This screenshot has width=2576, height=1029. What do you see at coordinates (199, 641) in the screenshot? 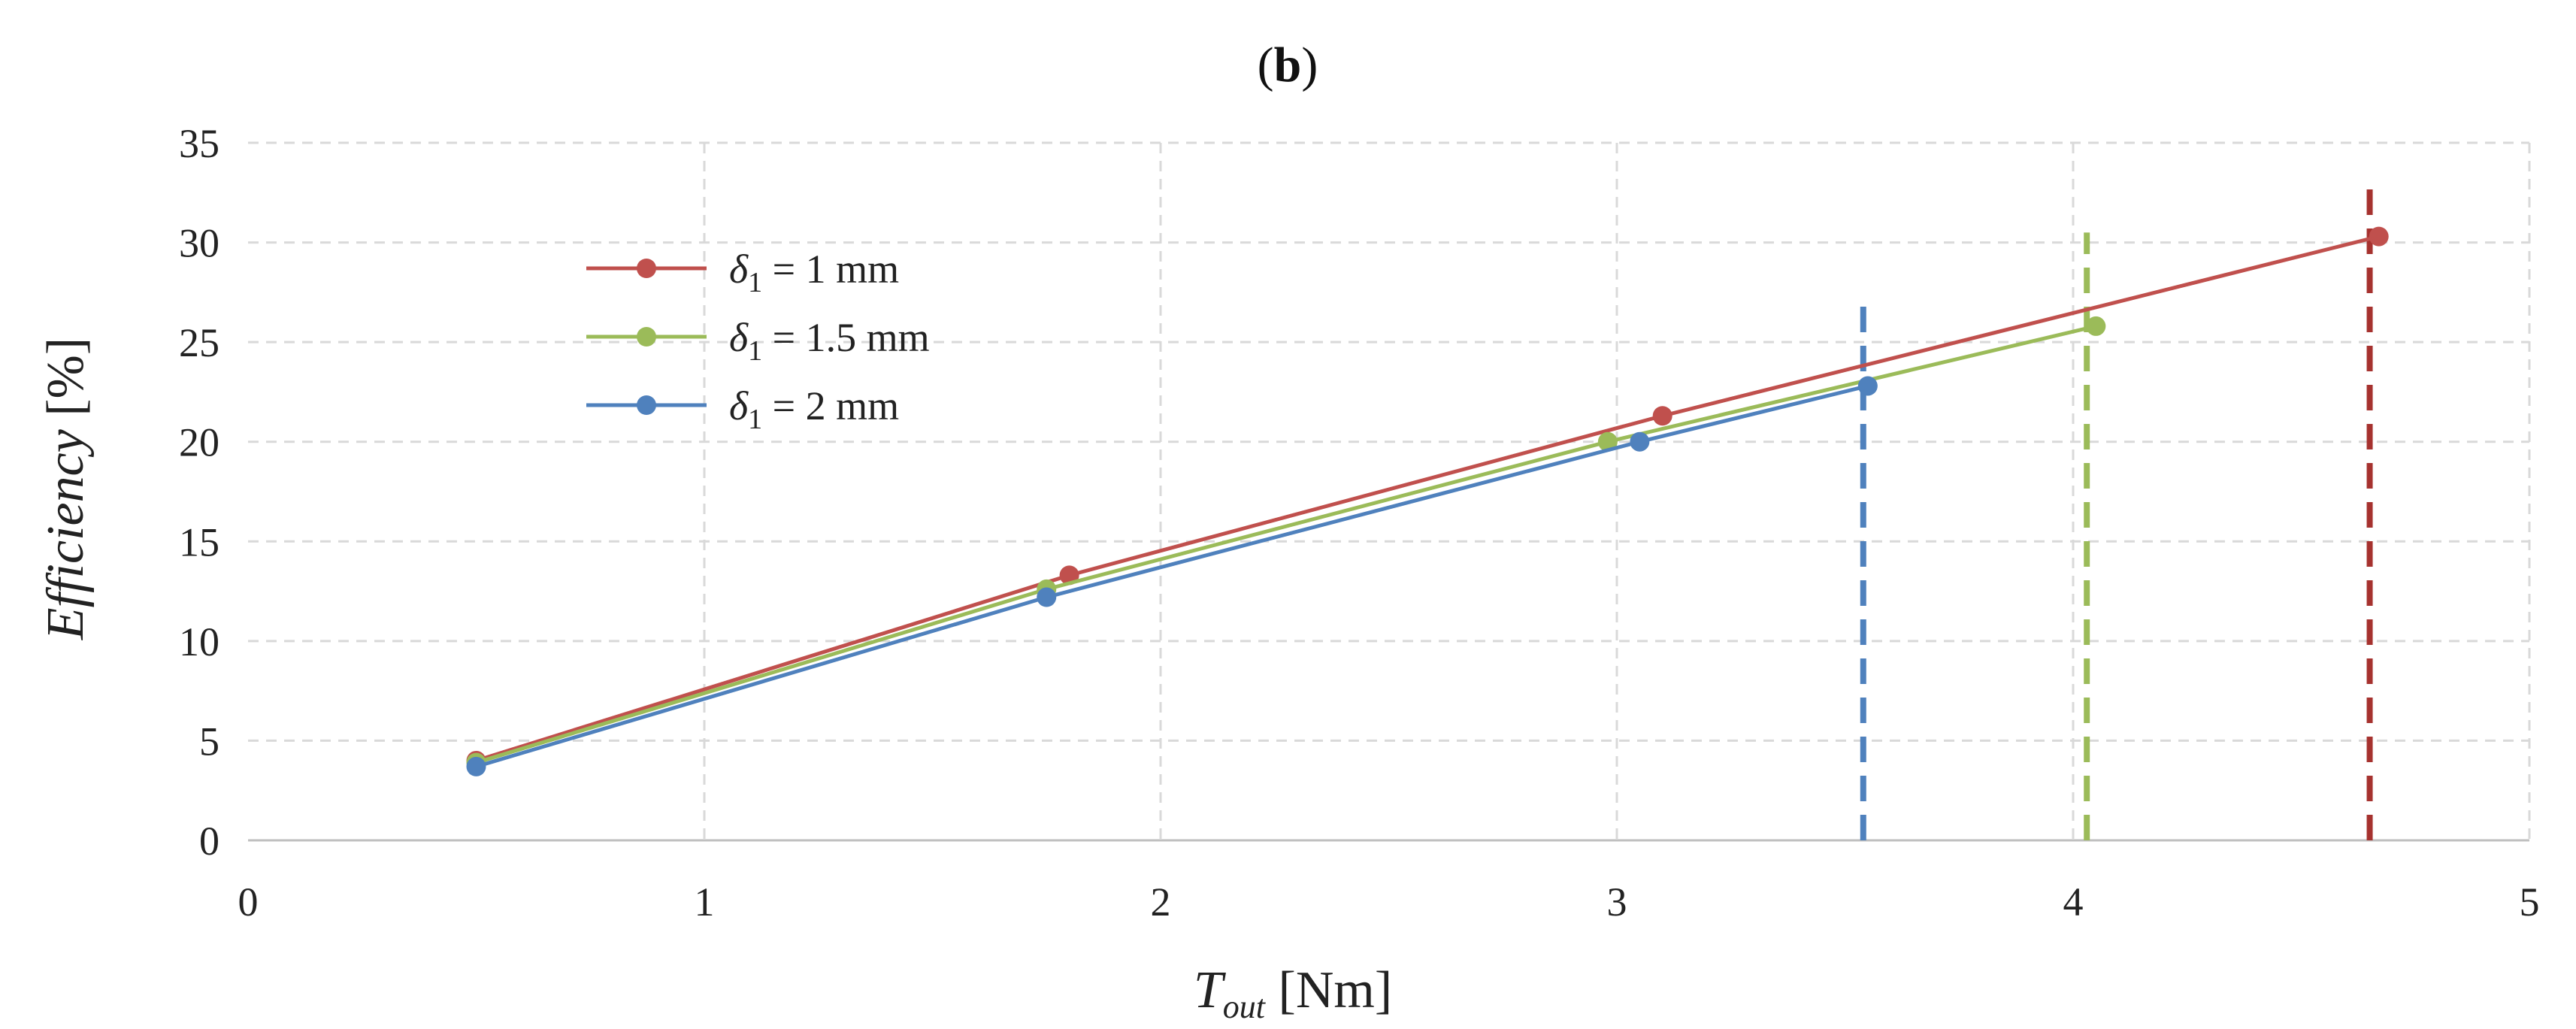
I see `y-tick-label-2: 10` at bounding box center [199, 641].